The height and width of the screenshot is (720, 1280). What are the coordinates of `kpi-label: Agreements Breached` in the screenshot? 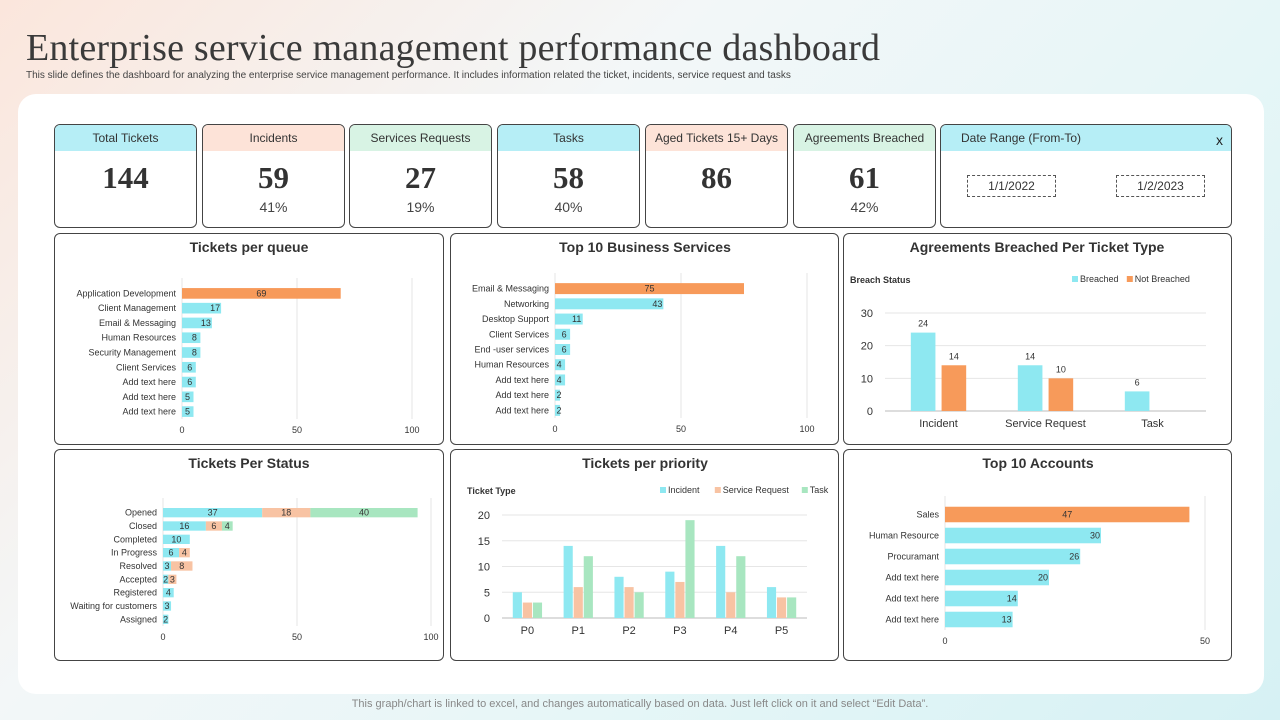 It's located at (864, 138).